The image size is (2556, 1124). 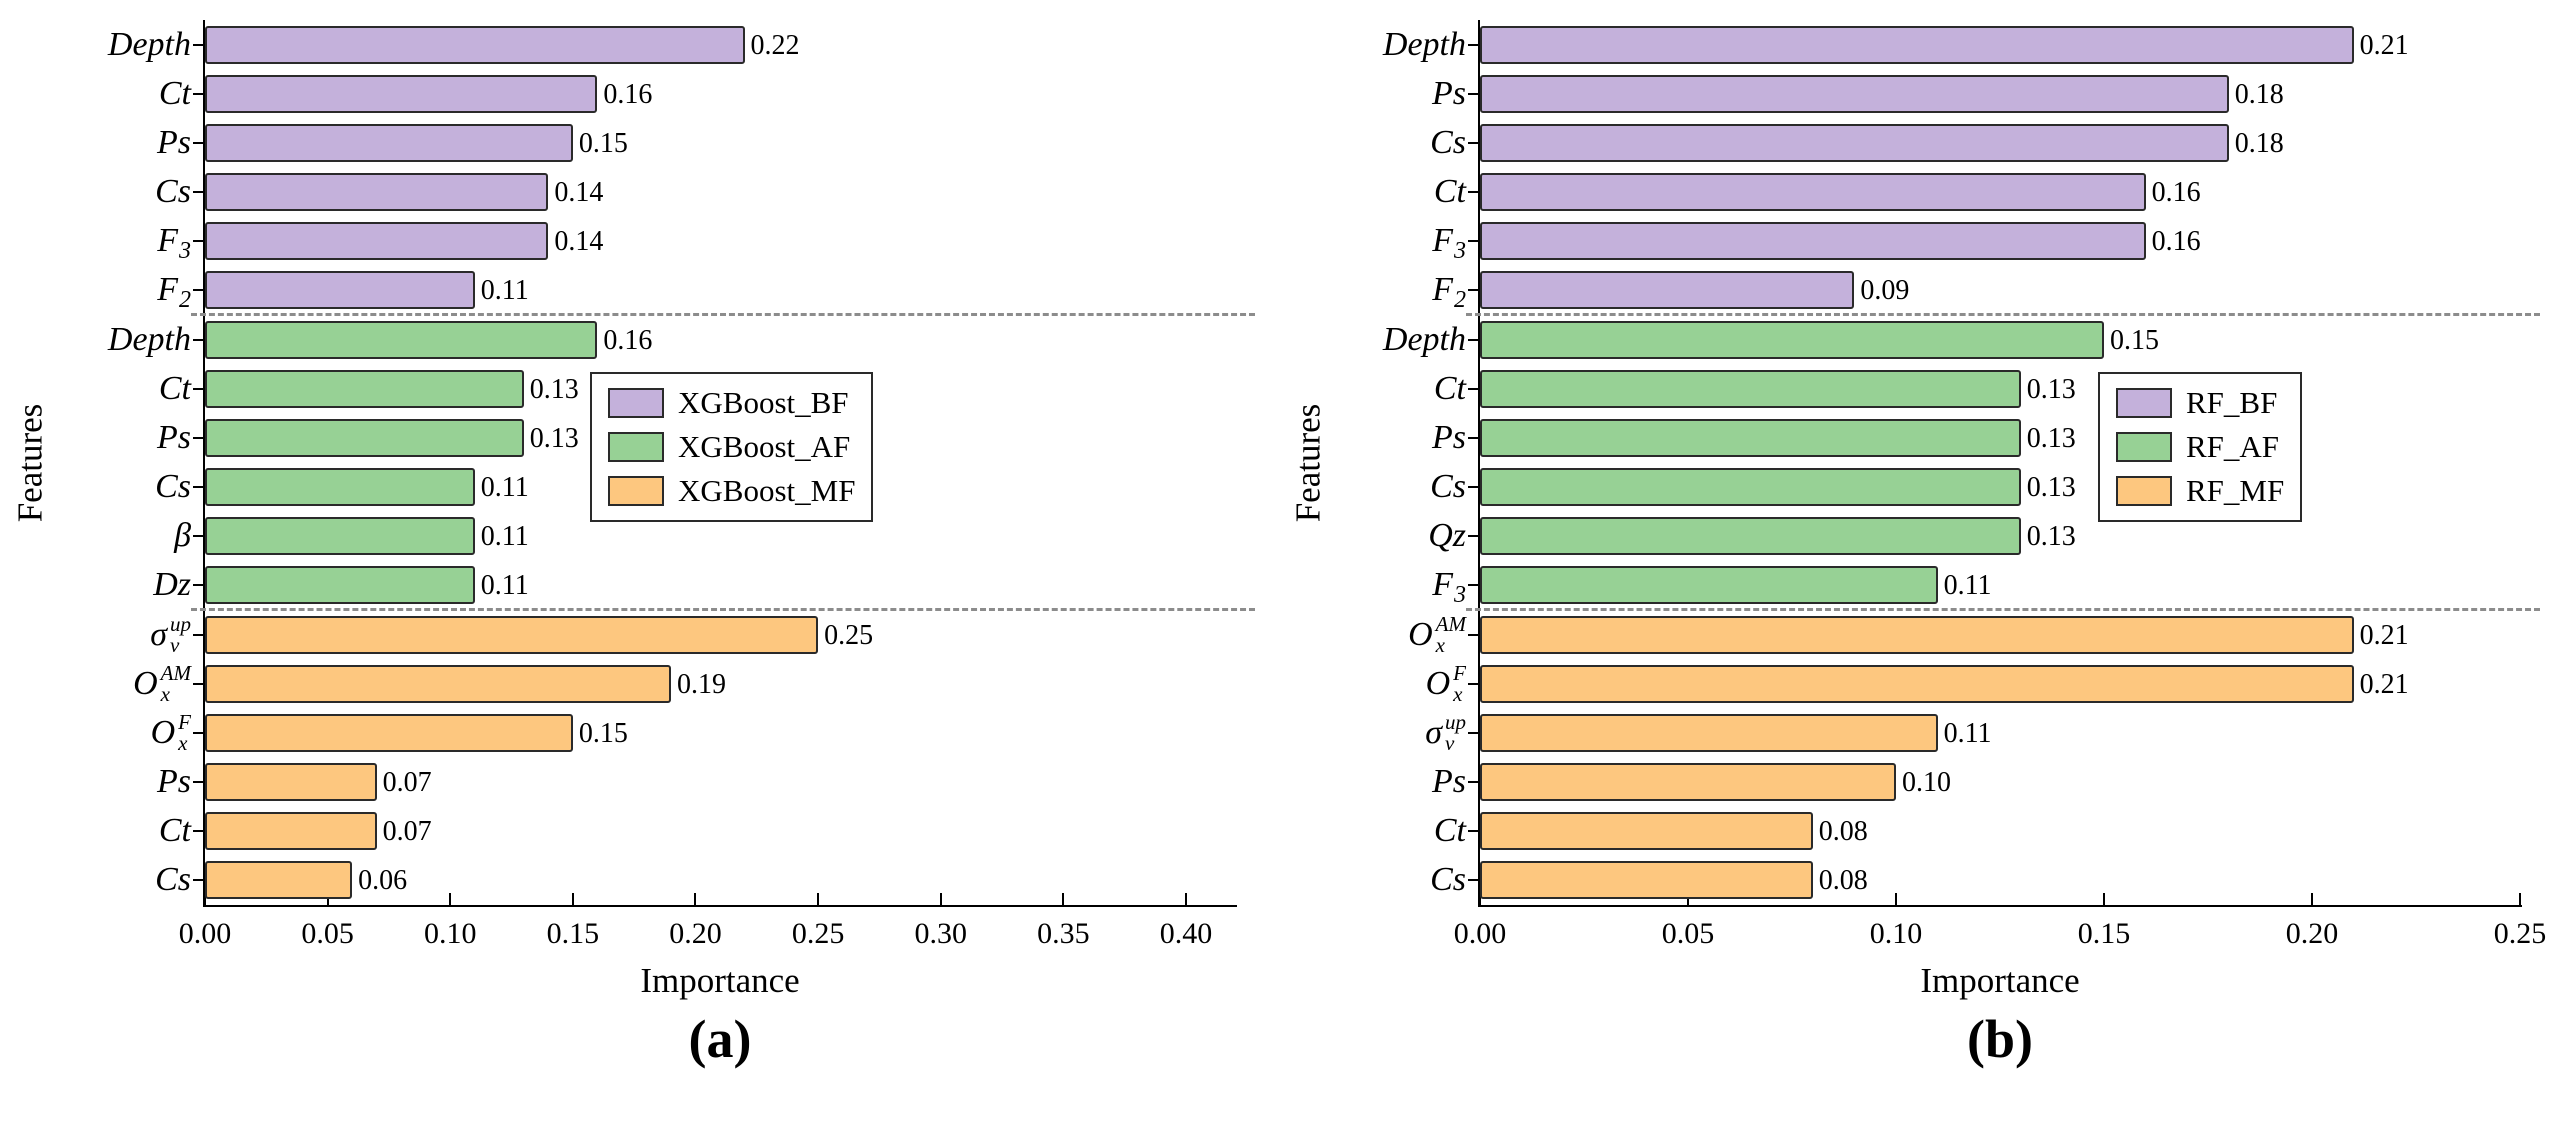 What do you see at coordinates (767, 491) in the screenshot?
I see `legend-label: XGBoost_MF` at bounding box center [767, 491].